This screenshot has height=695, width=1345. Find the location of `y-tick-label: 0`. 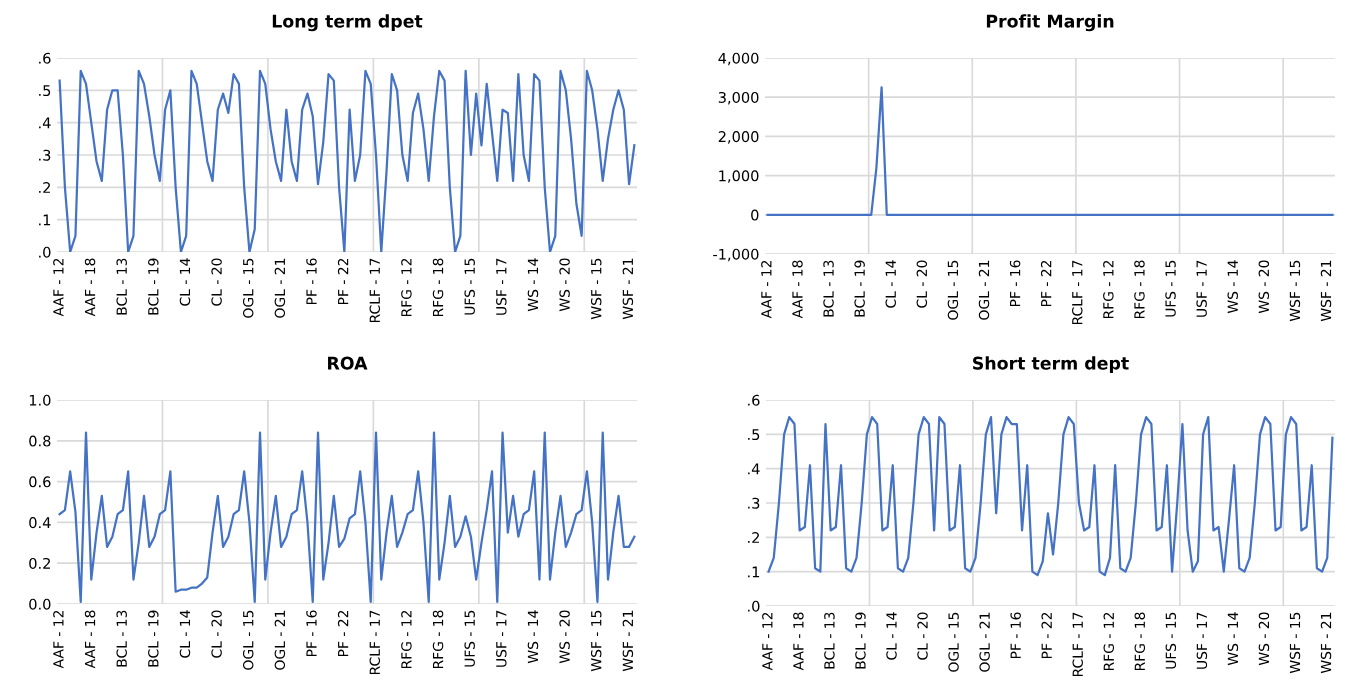

y-tick-label: 0 is located at coordinates (755, 215).